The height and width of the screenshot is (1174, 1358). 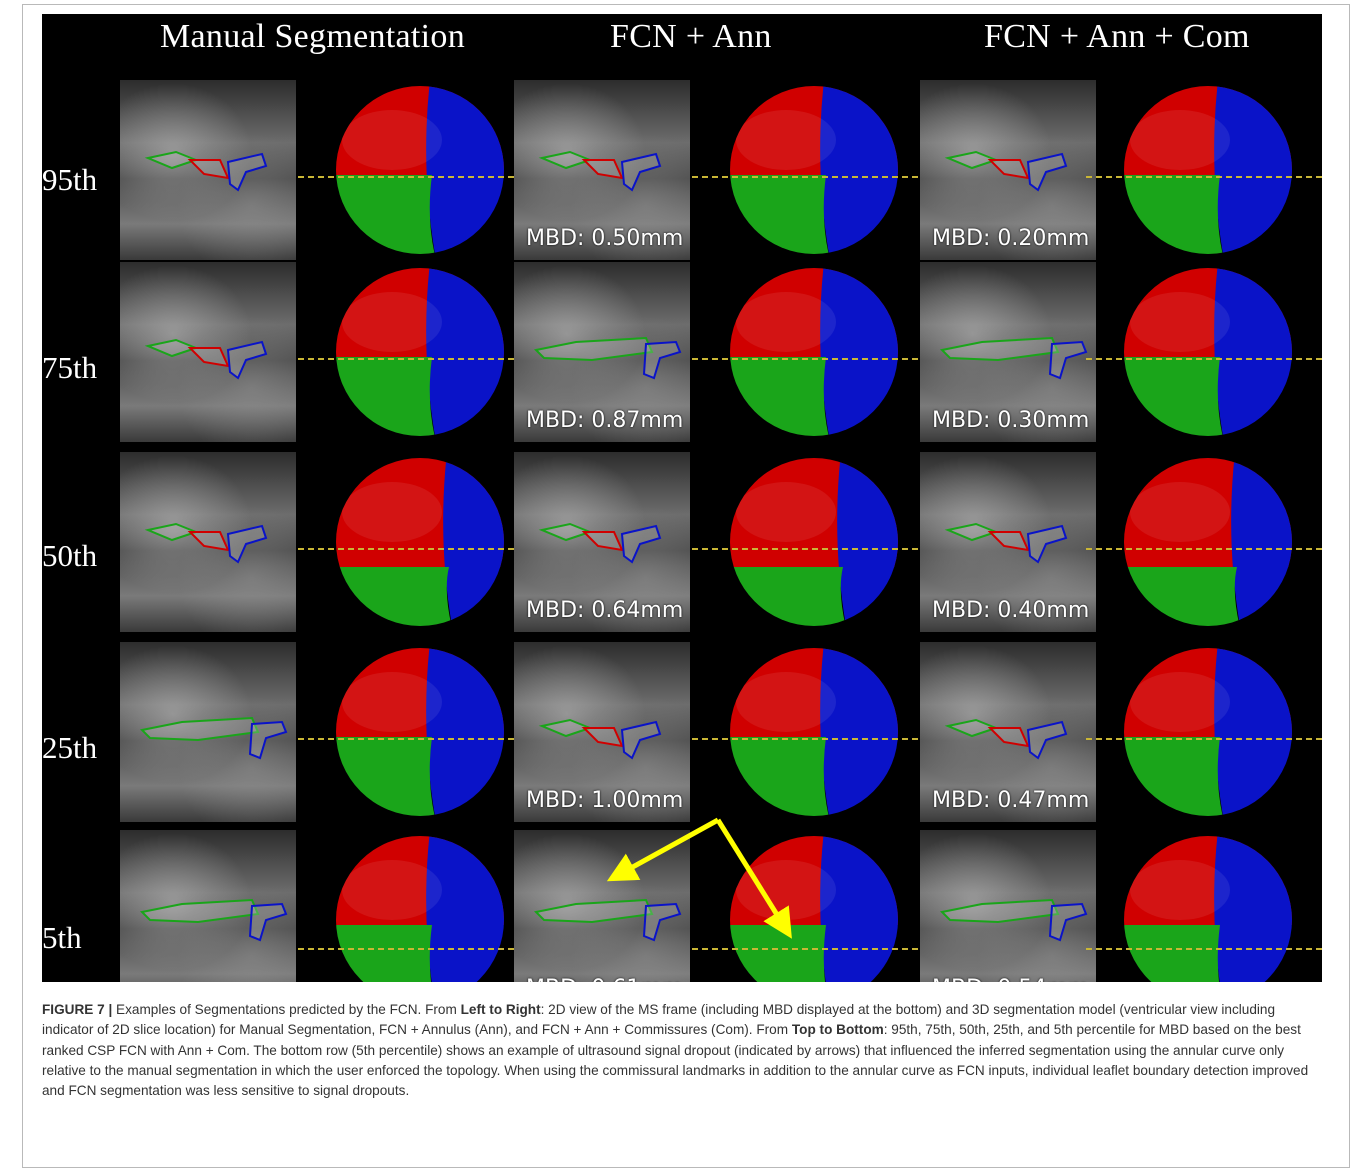 What do you see at coordinates (1010, 979) in the screenshot?
I see `mbd-label: MBD: 0.54mm` at bounding box center [1010, 979].